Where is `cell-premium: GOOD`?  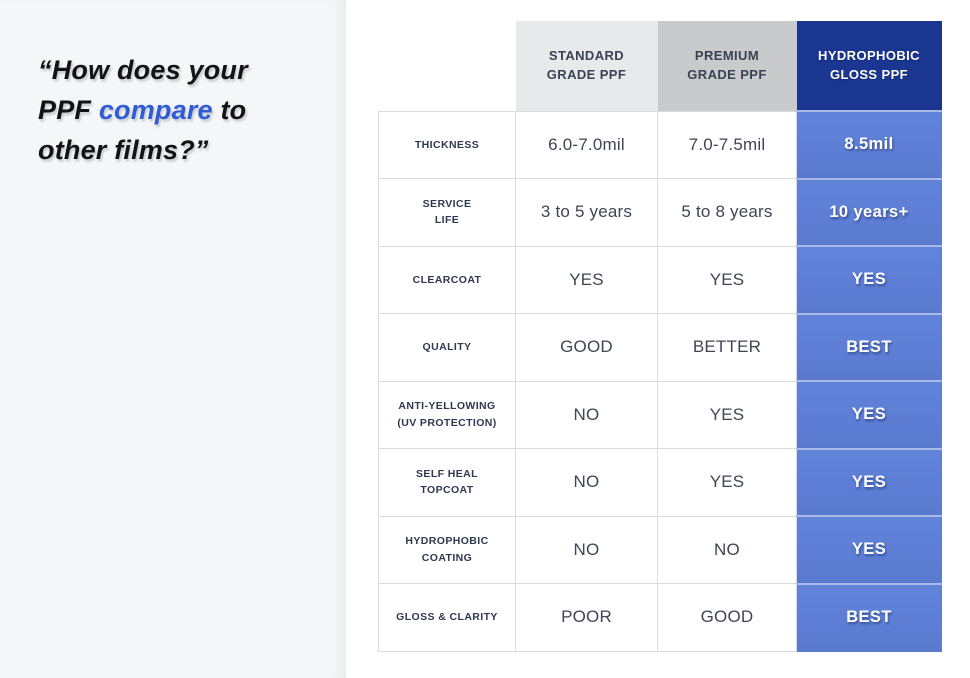 cell-premium: GOOD is located at coordinates (727, 617).